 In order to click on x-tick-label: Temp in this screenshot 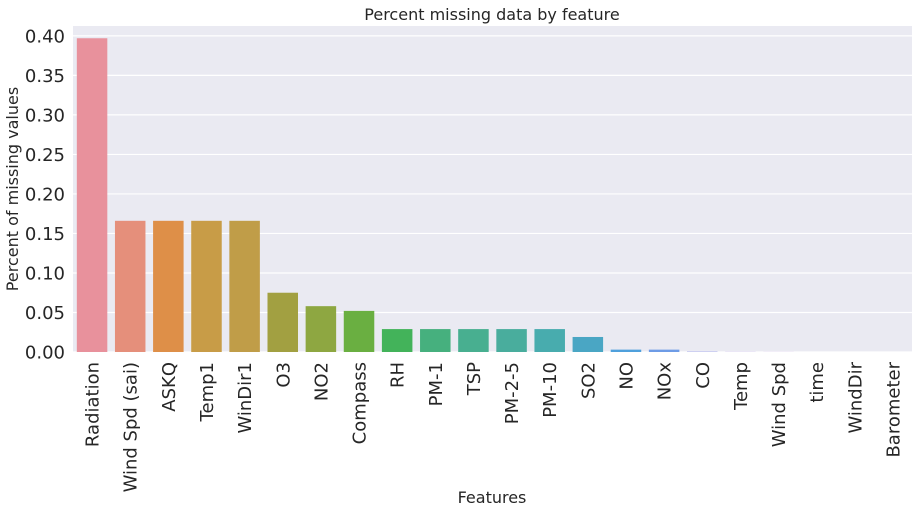, I will do `click(741, 386)`.